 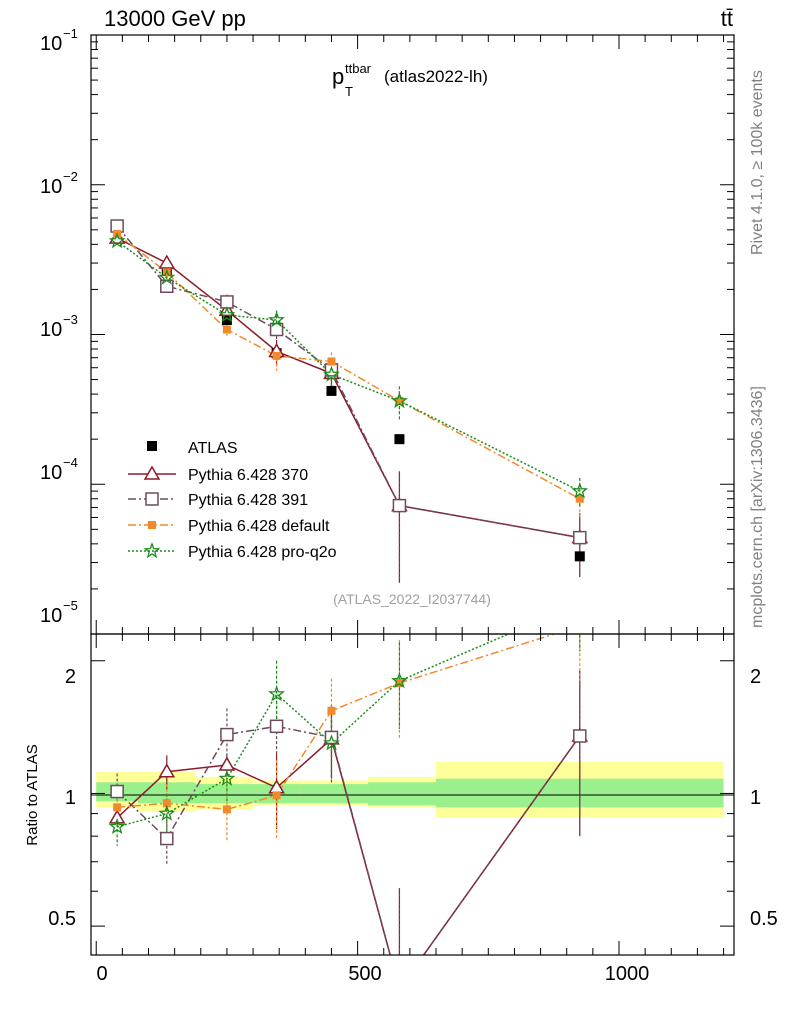 What do you see at coordinates (627, 974) in the screenshot?
I see `x-tick-label: 1000` at bounding box center [627, 974].